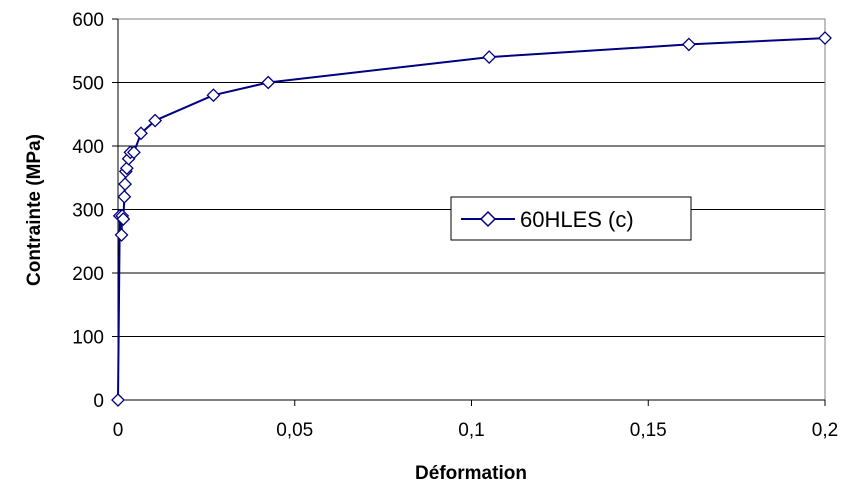  Describe the element at coordinates (488, 219) in the screenshot. I see `legend-marker` at that location.